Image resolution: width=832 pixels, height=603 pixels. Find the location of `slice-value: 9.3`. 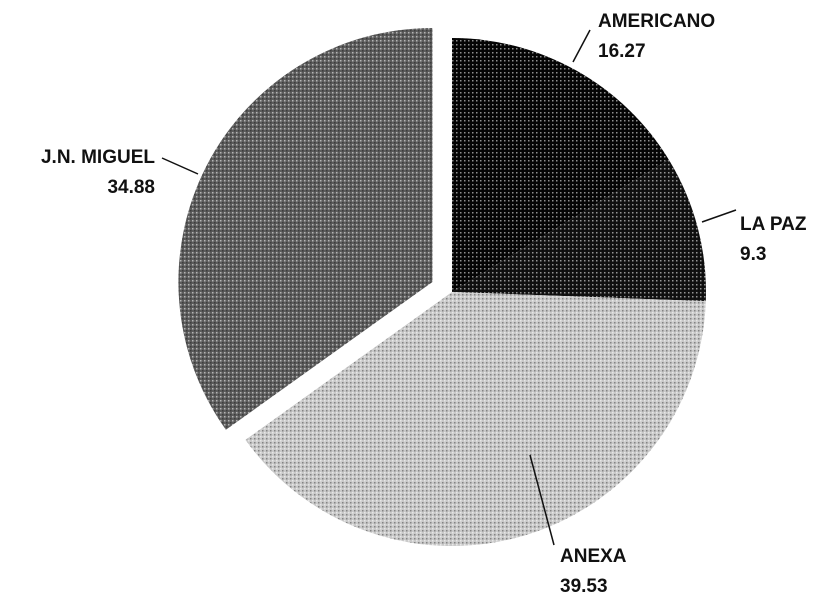

slice-value: 9.3 is located at coordinates (753, 254).